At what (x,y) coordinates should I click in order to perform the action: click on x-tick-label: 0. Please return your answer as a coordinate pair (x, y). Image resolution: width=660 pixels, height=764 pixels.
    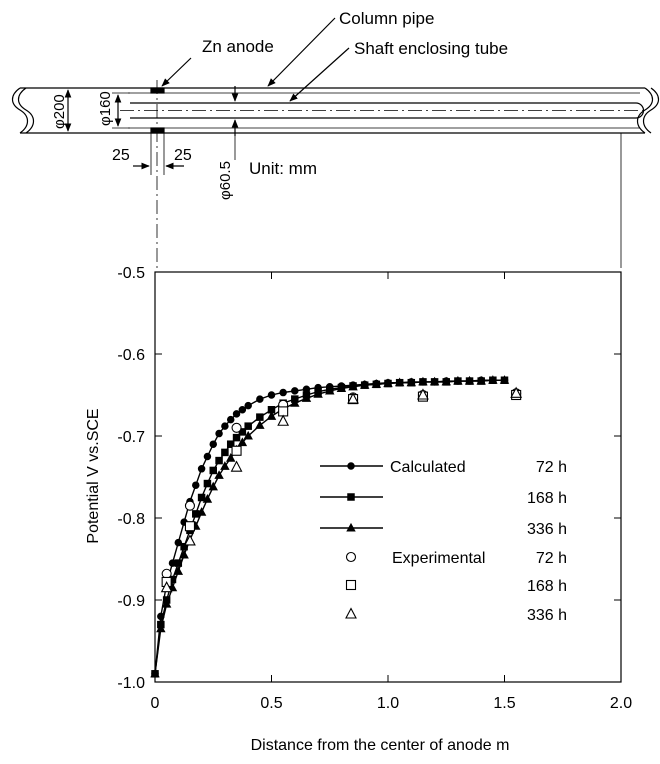
    Looking at the image, I should click on (155, 703).